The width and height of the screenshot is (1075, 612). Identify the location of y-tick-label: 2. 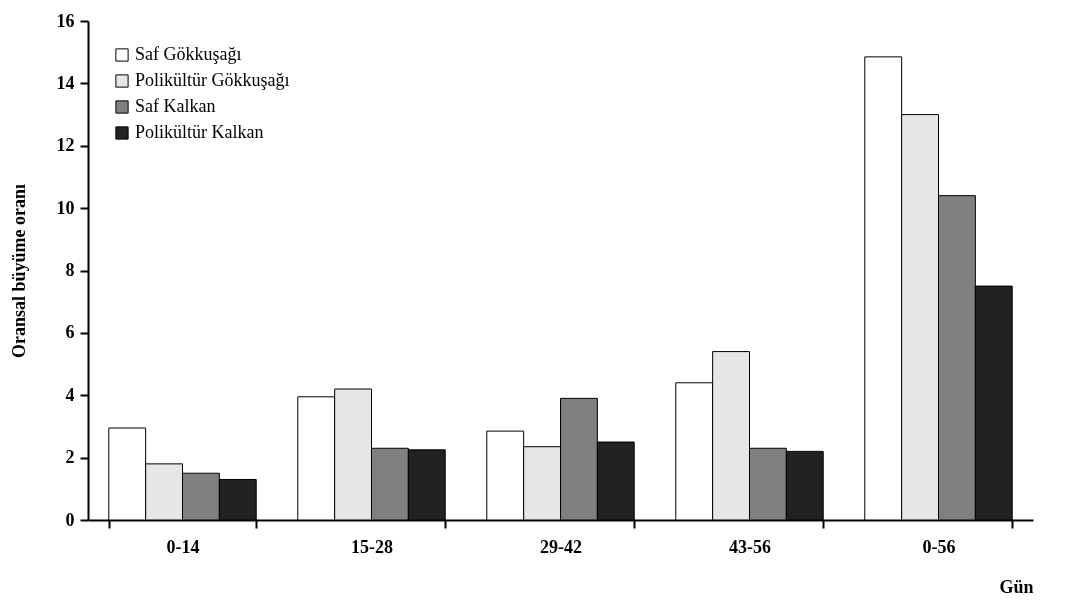
(70, 457).